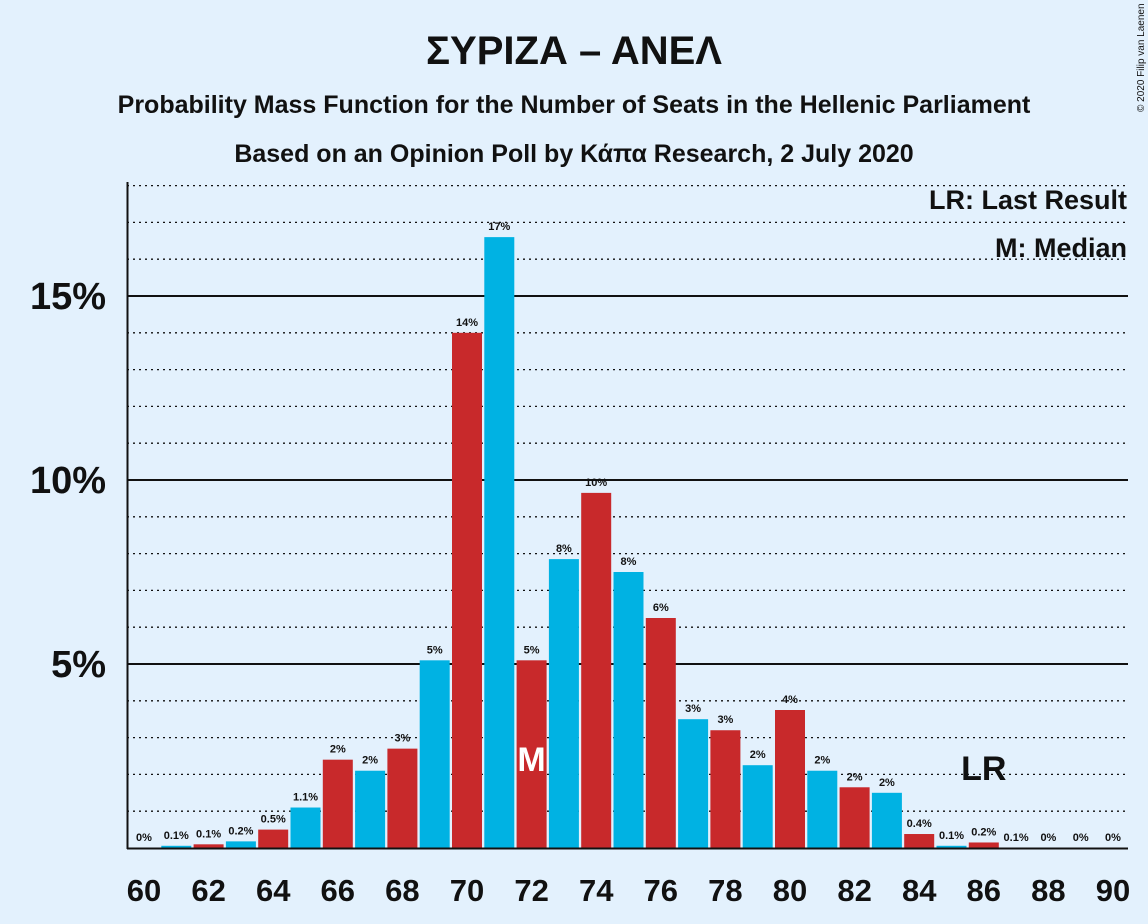  What do you see at coordinates (693, 709) in the screenshot?
I see `data-label-77: 3%` at bounding box center [693, 709].